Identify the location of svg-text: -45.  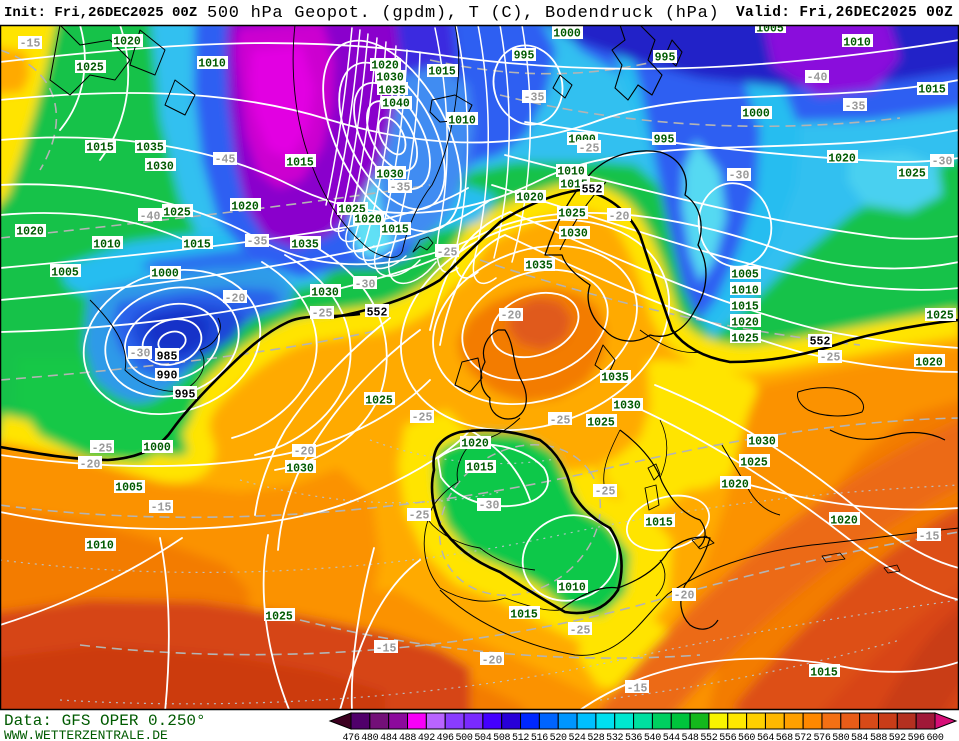
(225, 160).